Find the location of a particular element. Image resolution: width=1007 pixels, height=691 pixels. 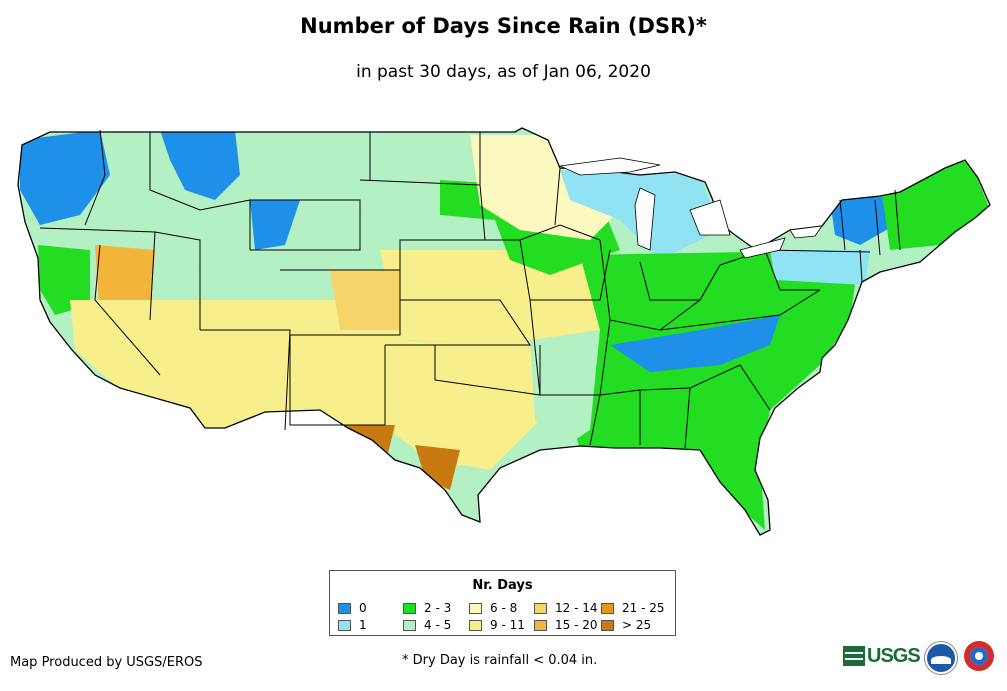

legend-label-0: 0 is located at coordinates (363, 608).